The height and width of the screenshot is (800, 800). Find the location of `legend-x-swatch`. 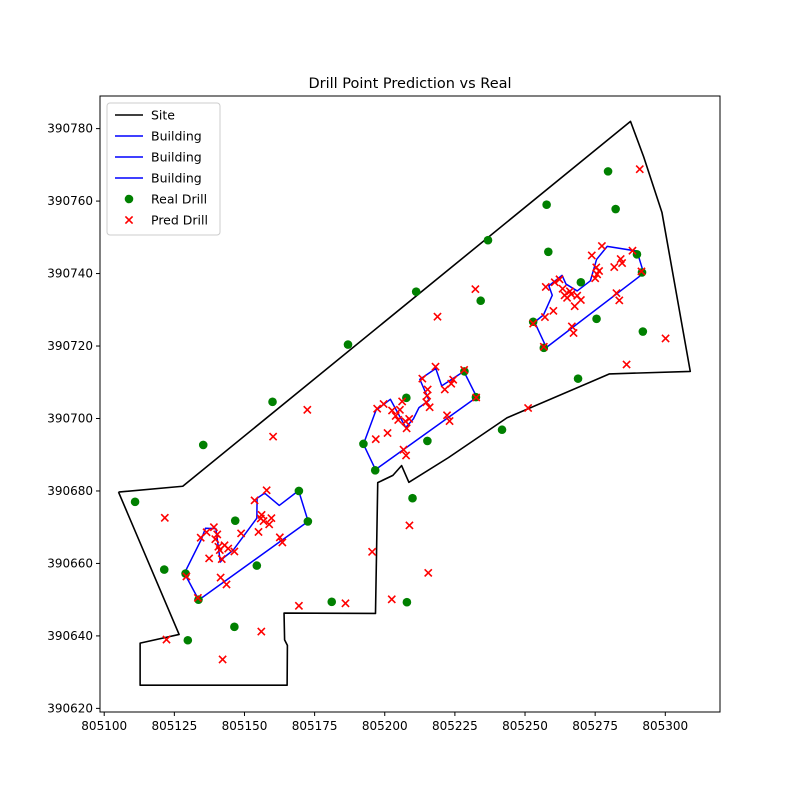

legend-x-swatch is located at coordinates (129, 220).